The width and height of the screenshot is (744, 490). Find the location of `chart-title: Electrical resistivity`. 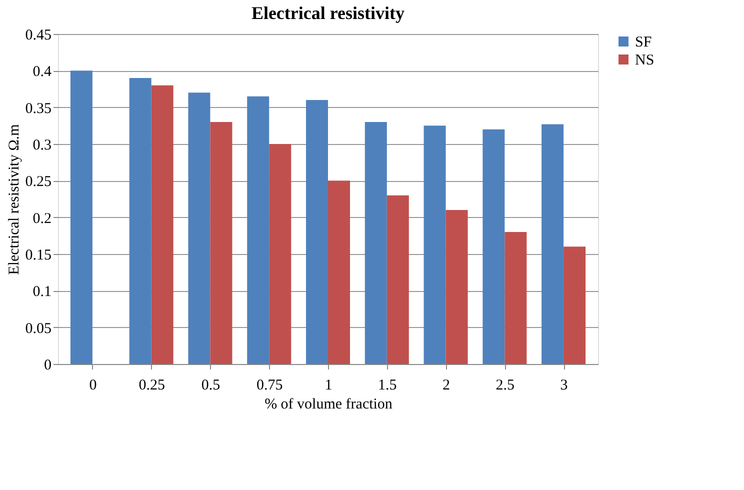

chart-title: Electrical resistivity is located at coordinates (328, 13).